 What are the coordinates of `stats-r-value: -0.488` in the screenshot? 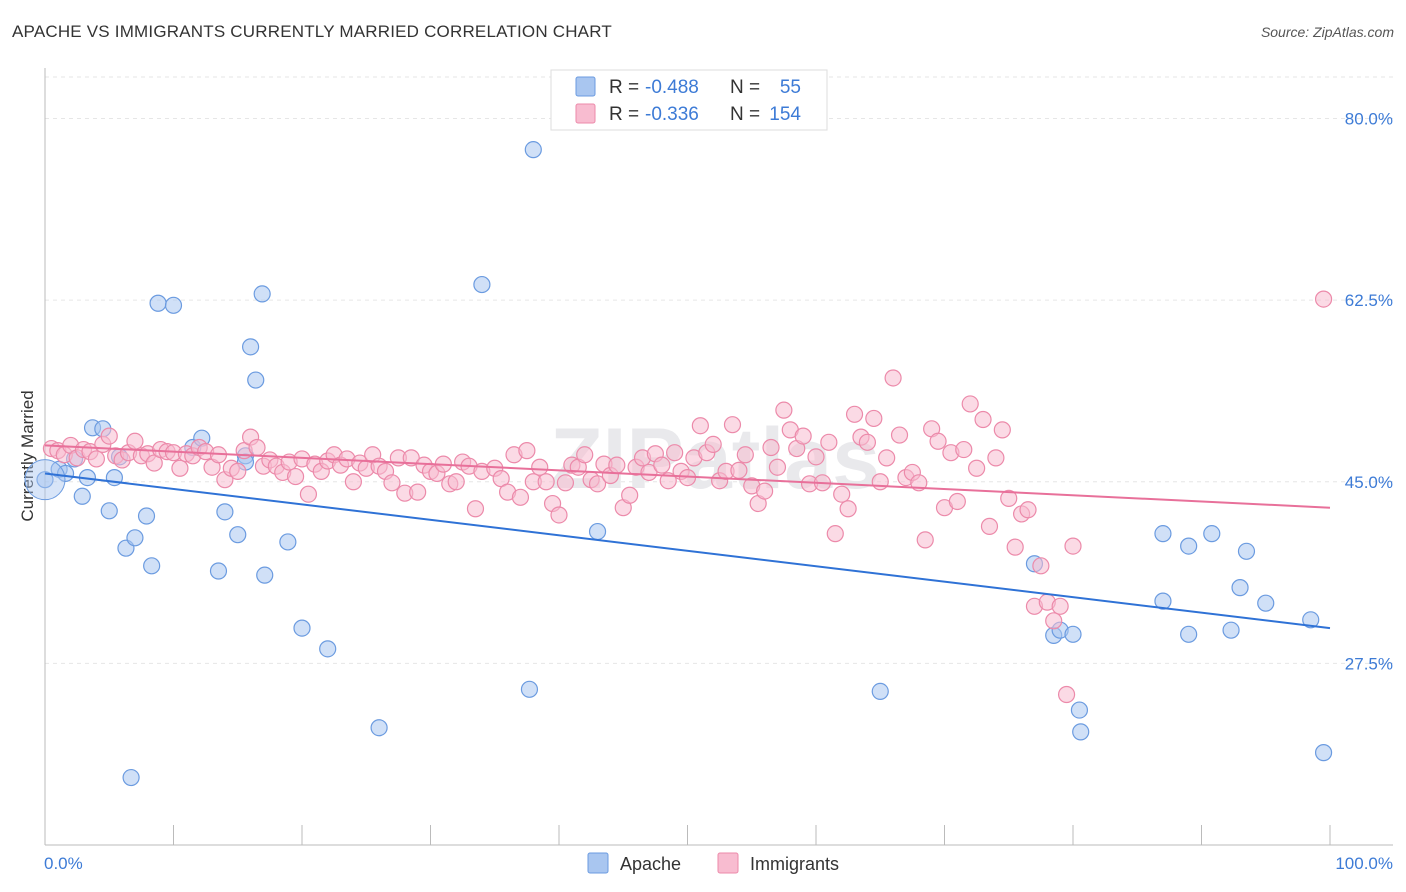 It's located at (672, 87).